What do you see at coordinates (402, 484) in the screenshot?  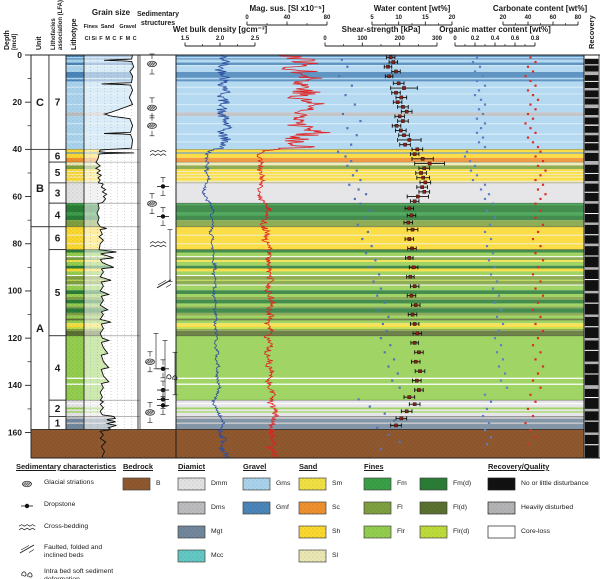 I see `legend-label-fm: Fm` at bounding box center [402, 484].